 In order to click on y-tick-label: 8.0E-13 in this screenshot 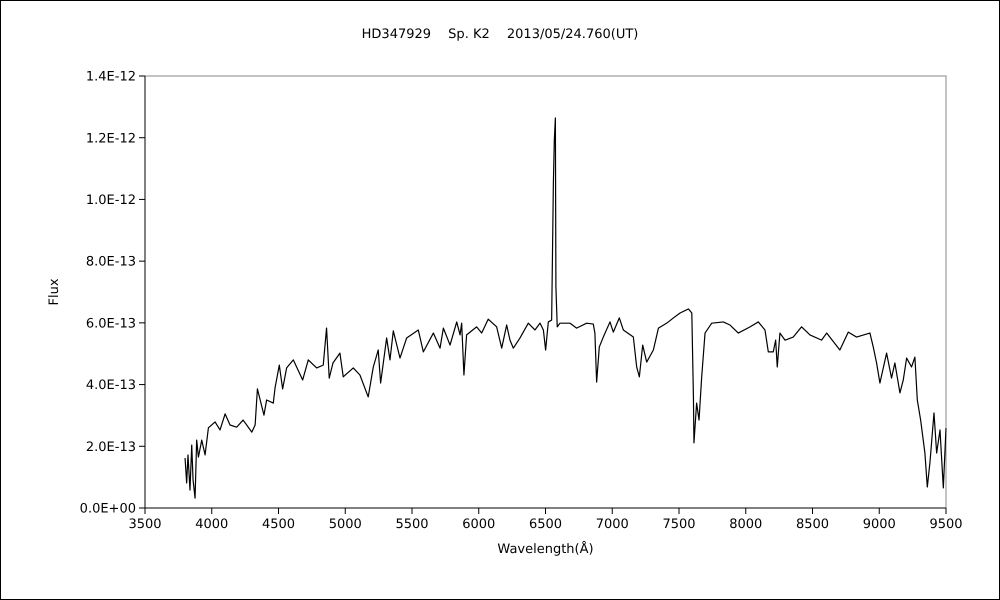, I will do `click(111, 262)`.